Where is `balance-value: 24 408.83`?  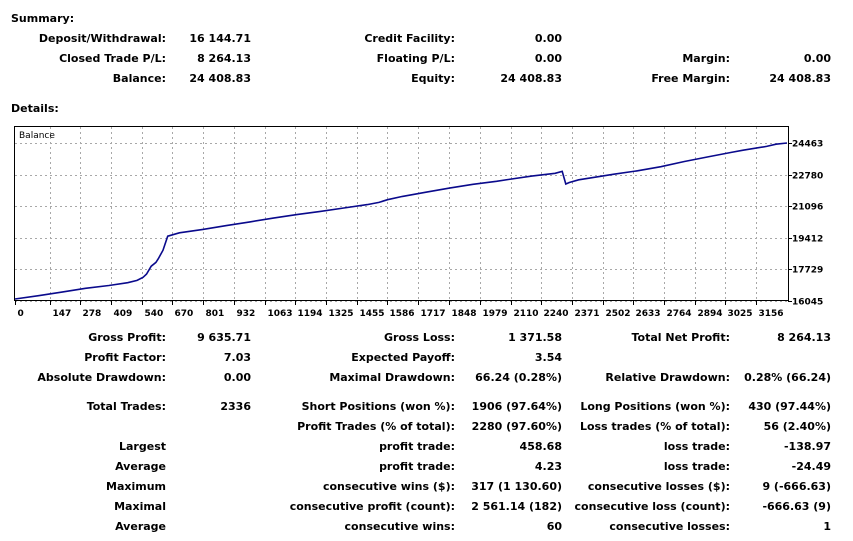 balance-value: 24 408.83 is located at coordinates (220, 78).